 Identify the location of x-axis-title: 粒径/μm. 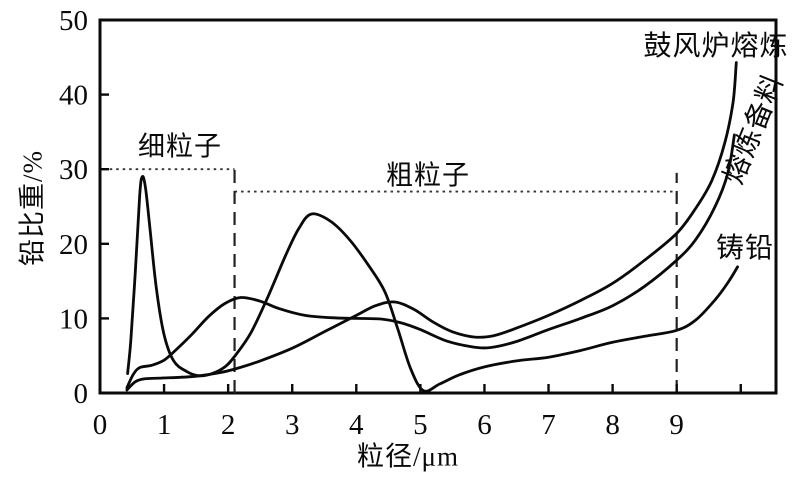
(408, 456).